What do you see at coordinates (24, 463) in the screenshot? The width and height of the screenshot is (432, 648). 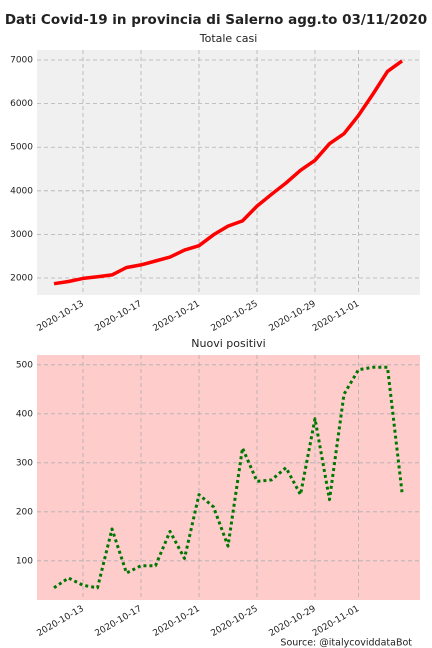 I see `y-tick-label: 300` at bounding box center [24, 463].